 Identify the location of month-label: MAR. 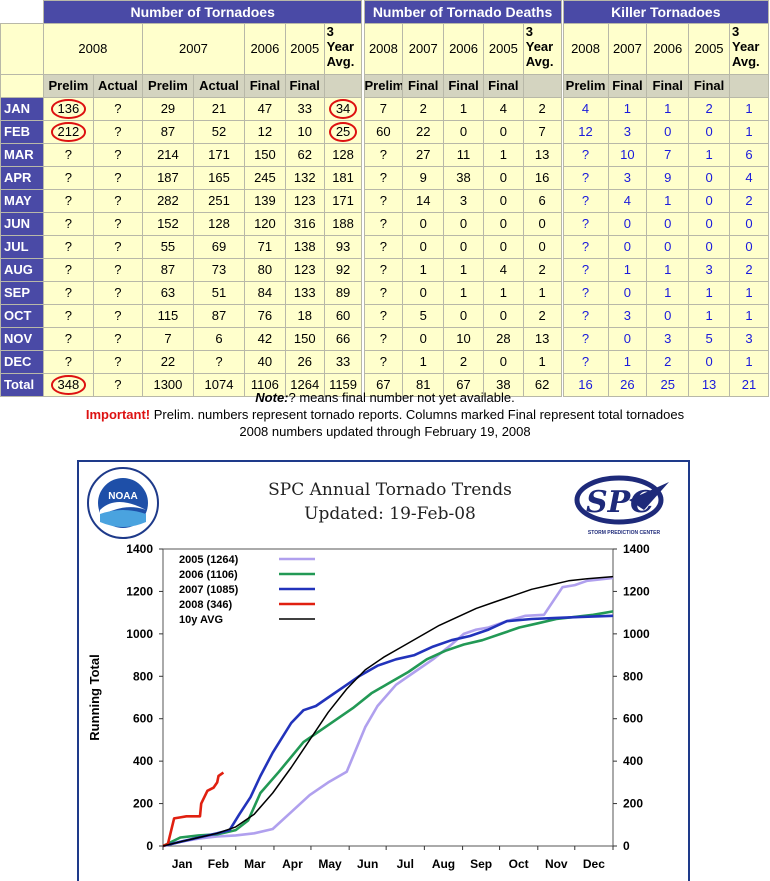
(22, 154).